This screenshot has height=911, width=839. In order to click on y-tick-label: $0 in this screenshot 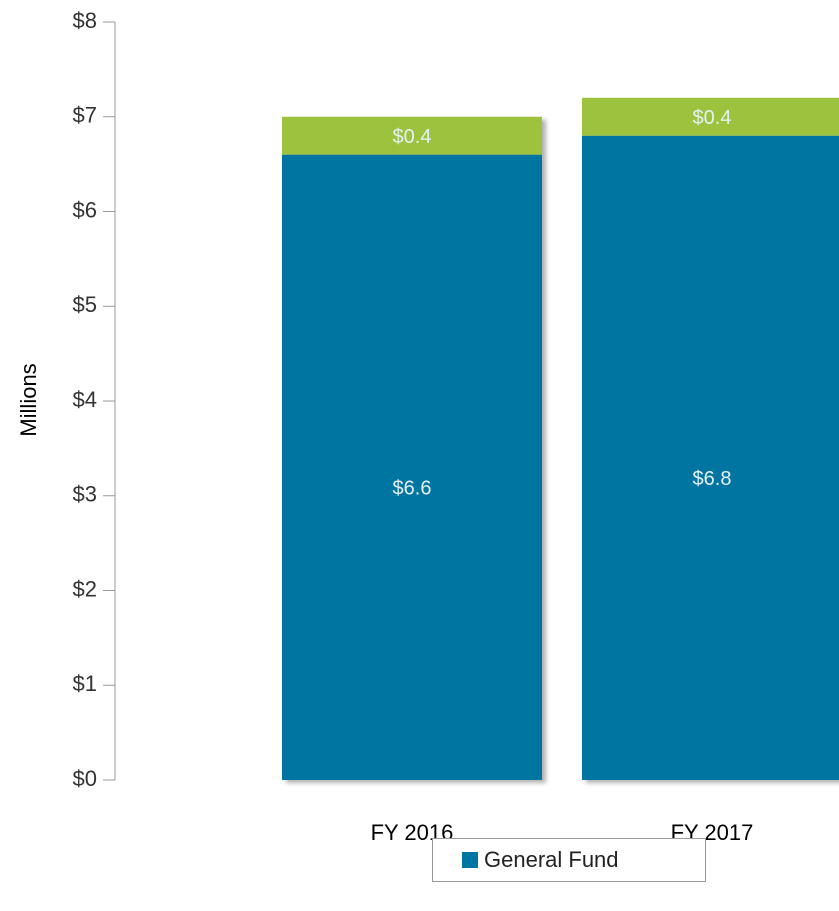, I will do `click(85, 778)`.